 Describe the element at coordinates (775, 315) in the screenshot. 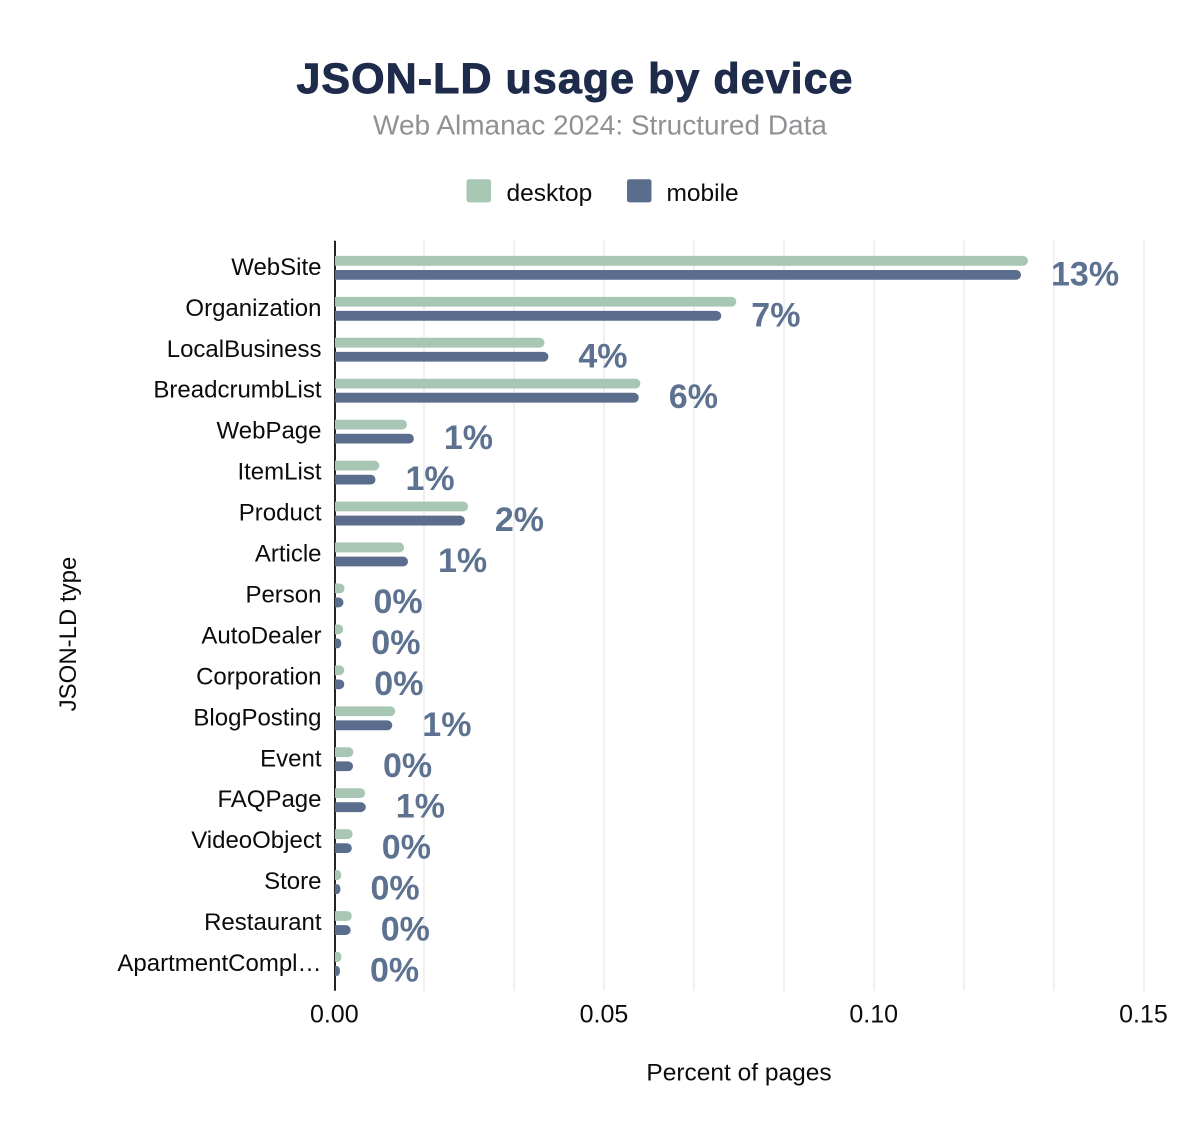

I see `svg-text: 7%` at that location.